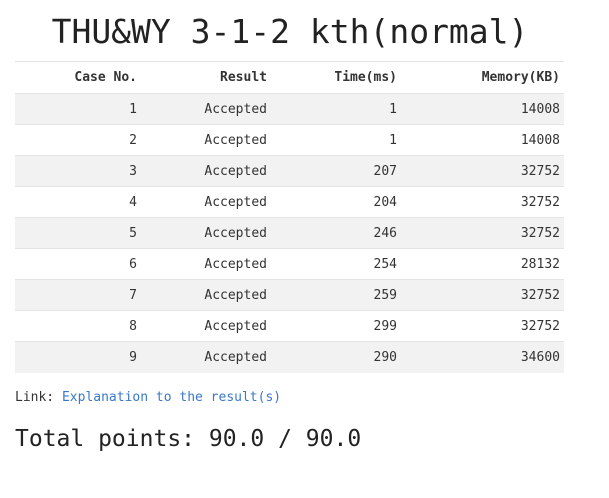  What do you see at coordinates (336, 202) in the screenshot?
I see `time-cell: 204` at bounding box center [336, 202].